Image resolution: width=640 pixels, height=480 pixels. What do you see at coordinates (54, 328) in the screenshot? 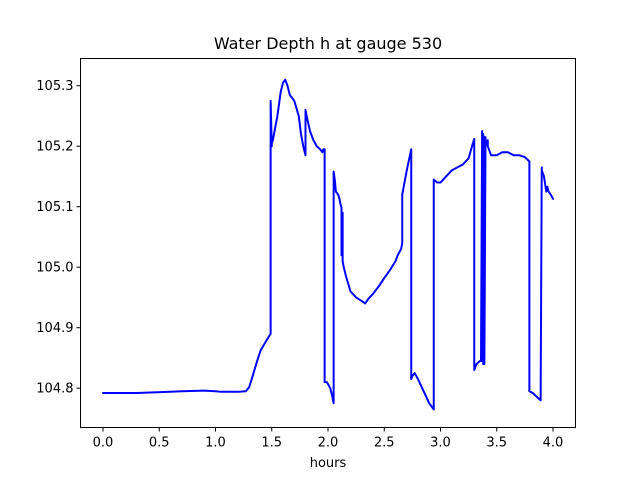
I see `y-tick-label: 104.9` at bounding box center [54, 328].